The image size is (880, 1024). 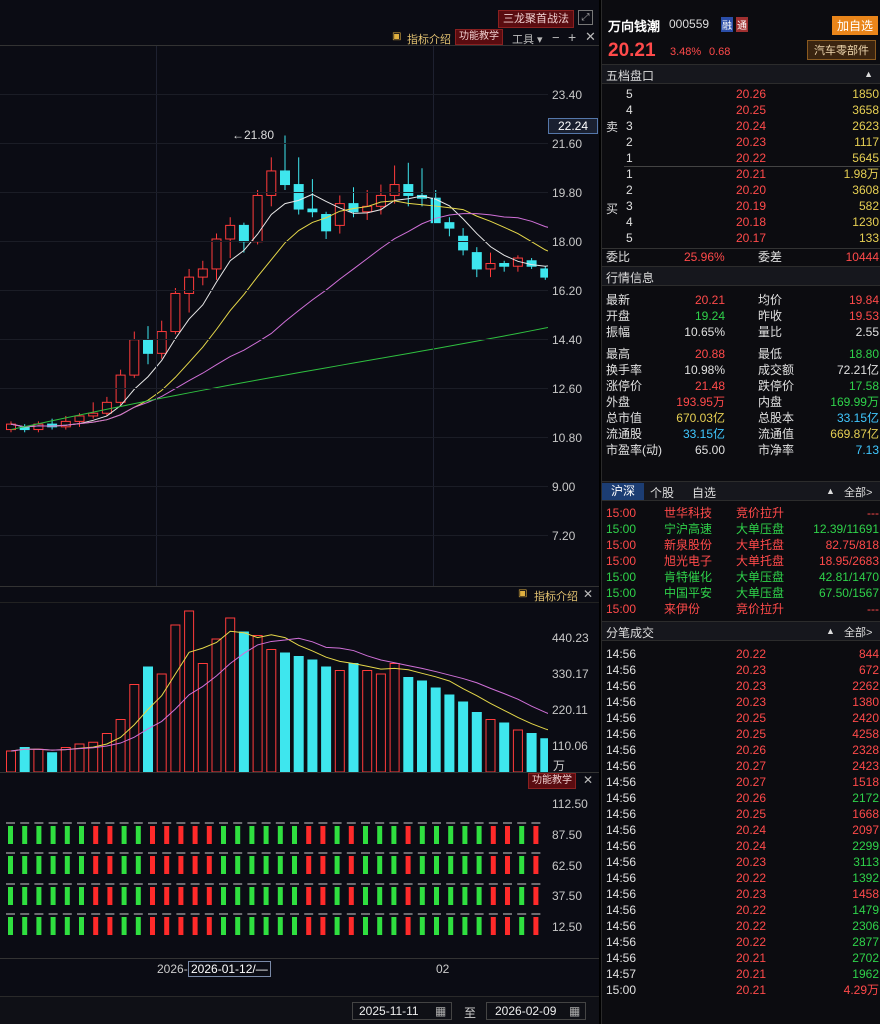 What do you see at coordinates (274, 437) in the screenshot?
I see `grid-hline` at bounding box center [274, 437].